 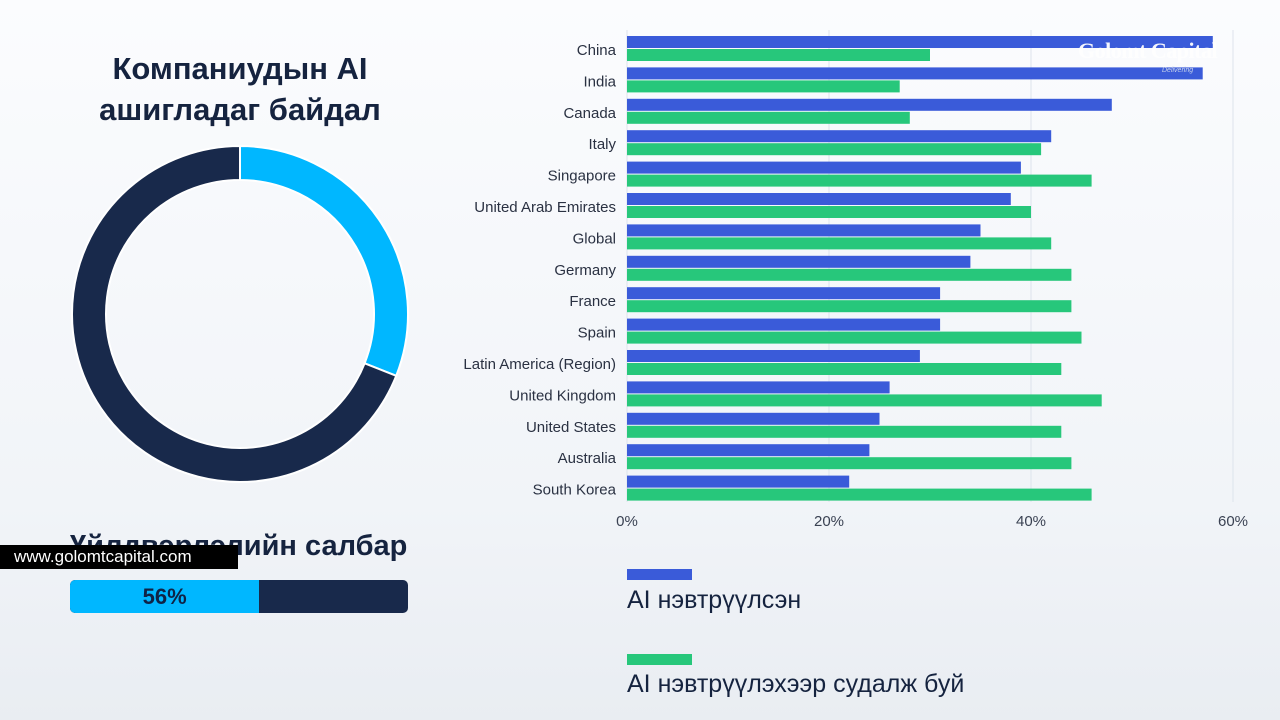 I want to click on category-label: Singapore, so click(x=582, y=176).